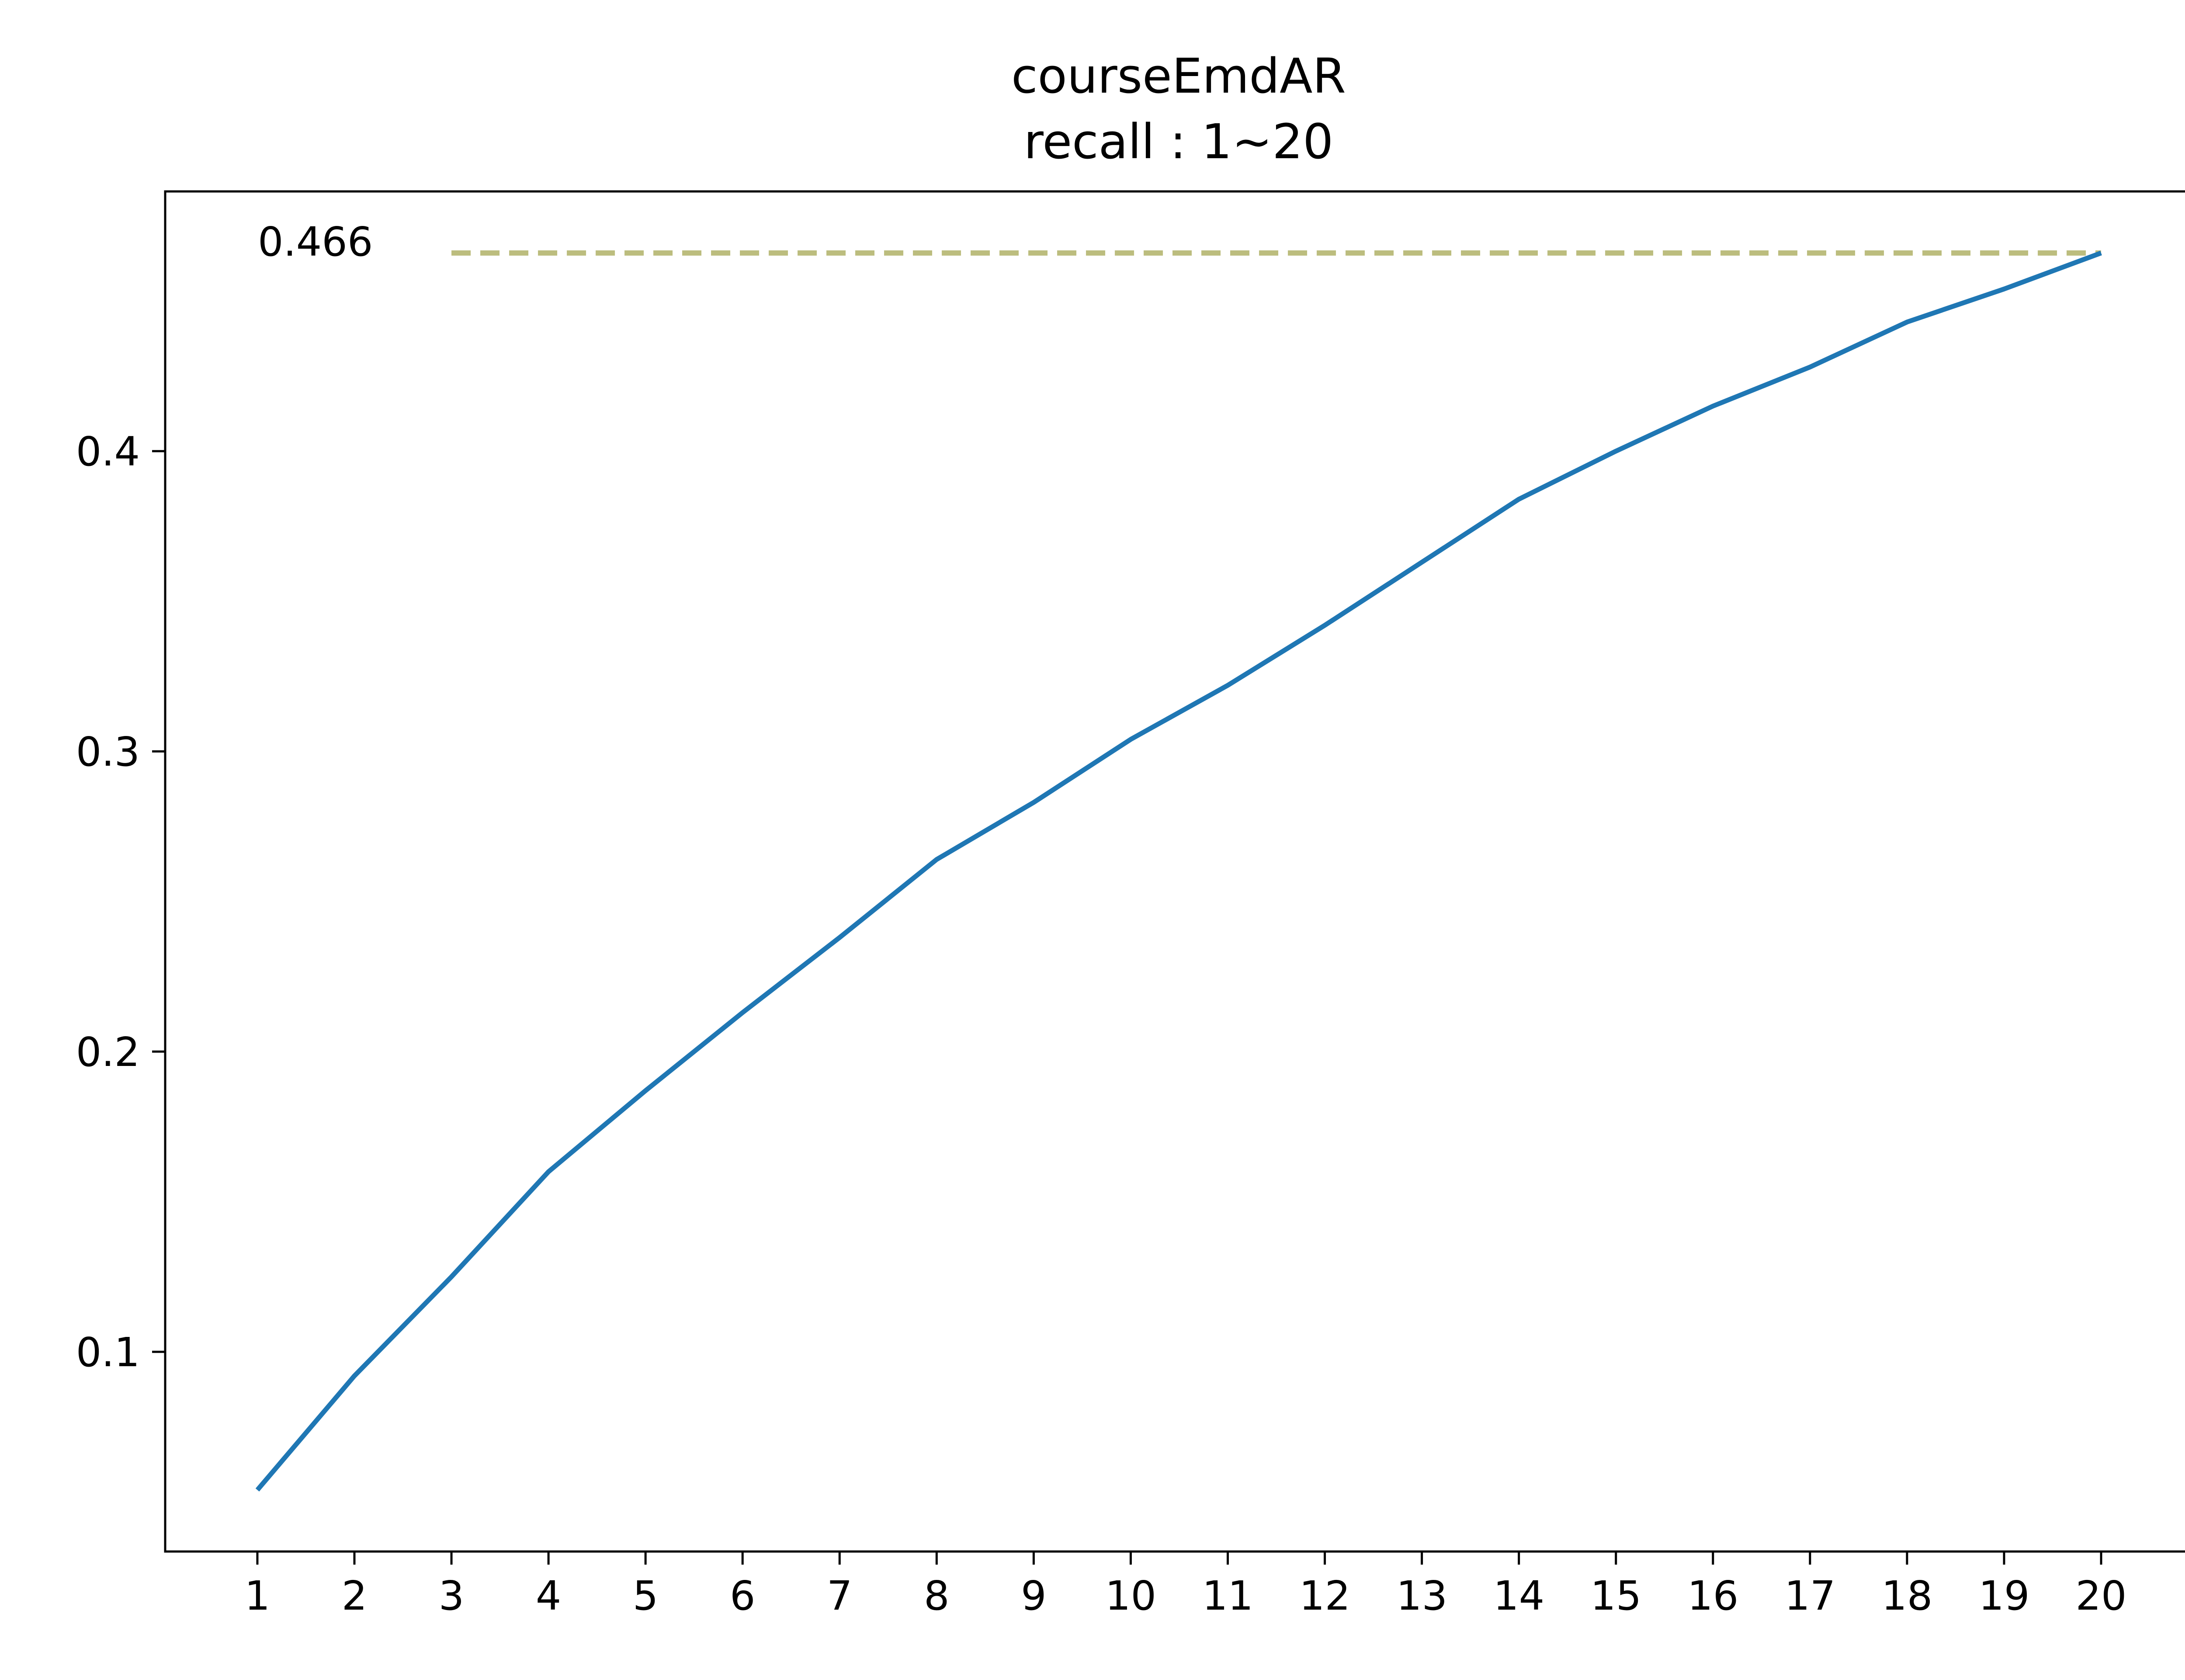  What do you see at coordinates (108, 1352) in the screenshot?
I see `y-tick-label: 0.1` at bounding box center [108, 1352].